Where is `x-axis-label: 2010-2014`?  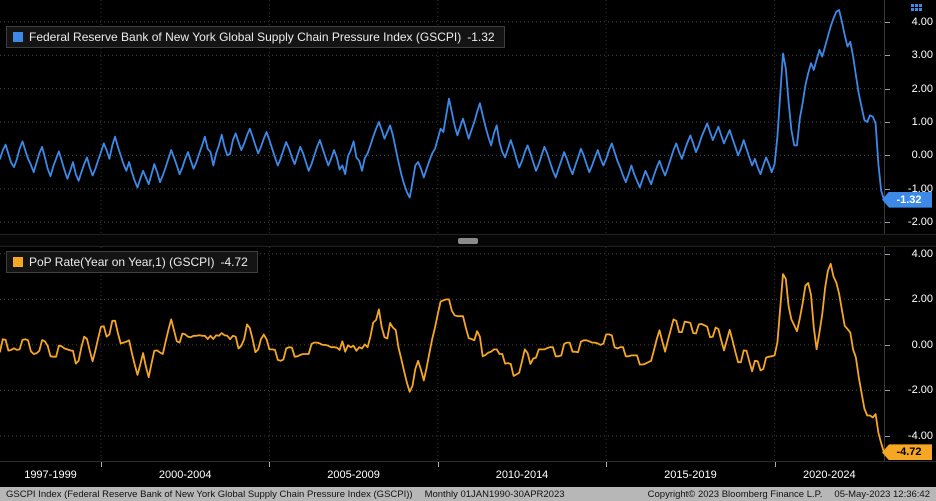
x-axis-label: 2010-2014 is located at coordinates (522, 475).